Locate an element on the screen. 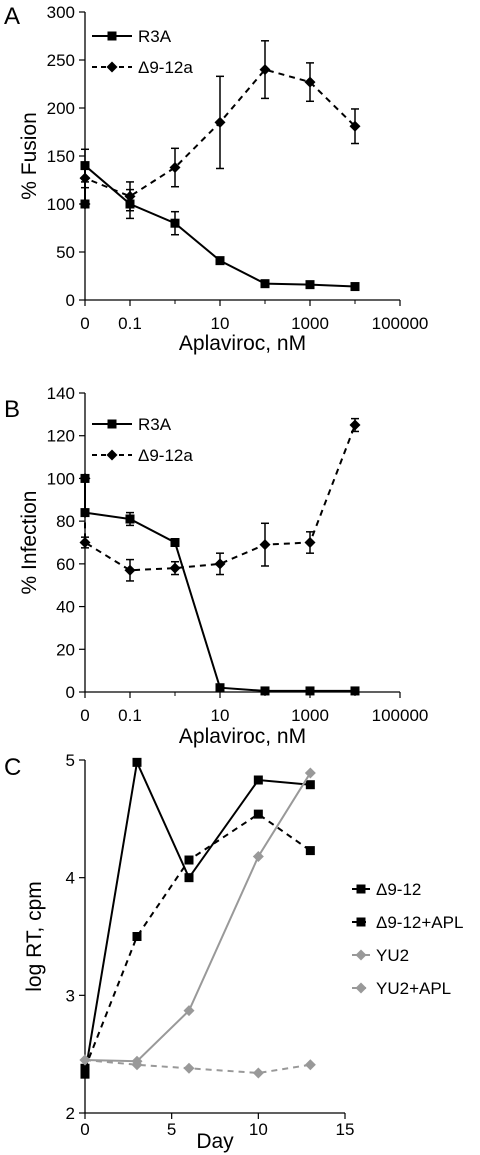  y-axis-title: % Fusion is located at coordinates (29, 156).